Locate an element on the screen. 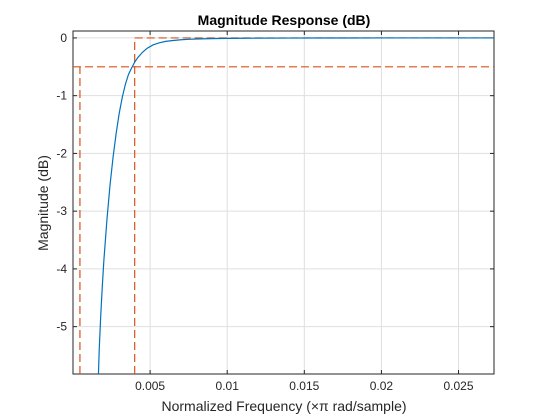 This screenshot has width=560, height=420. y-tick-label: -4 is located at coordinates (61, 269).